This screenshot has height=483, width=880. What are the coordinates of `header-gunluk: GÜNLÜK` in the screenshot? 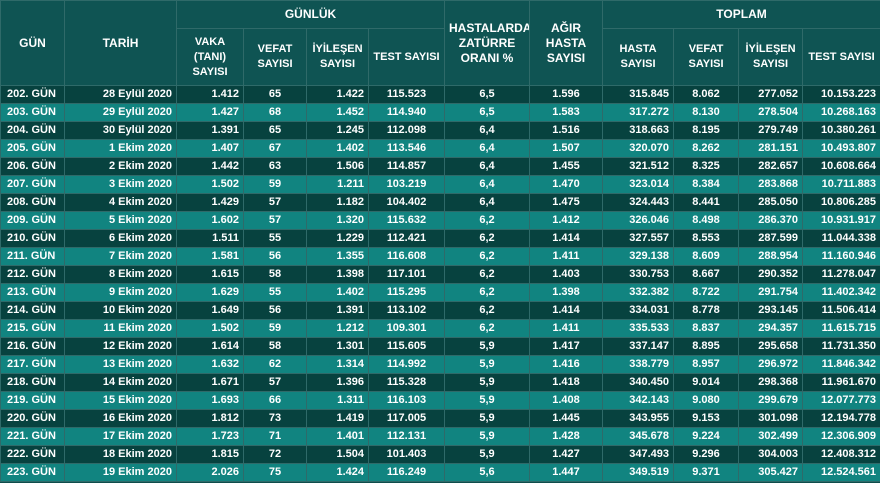 It's located at (310, 14).